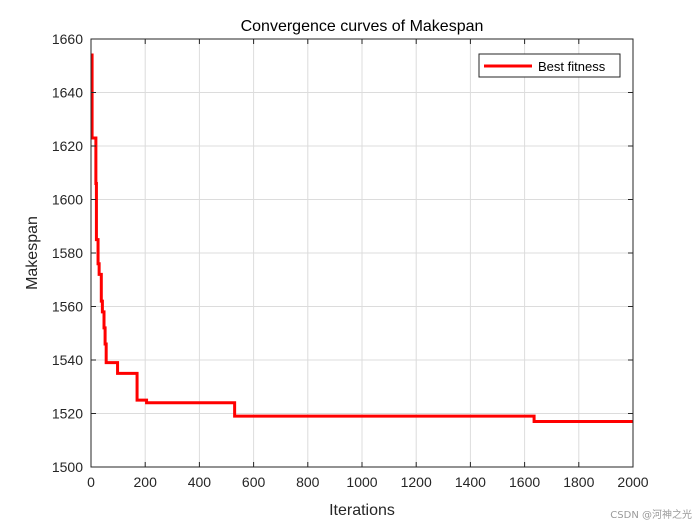 This screenshot has width=700, height=525. What do you see at coordinates (254, 482) in the screenshot?
I see `x-tick-label: 600` at bounding box center [254, 482].